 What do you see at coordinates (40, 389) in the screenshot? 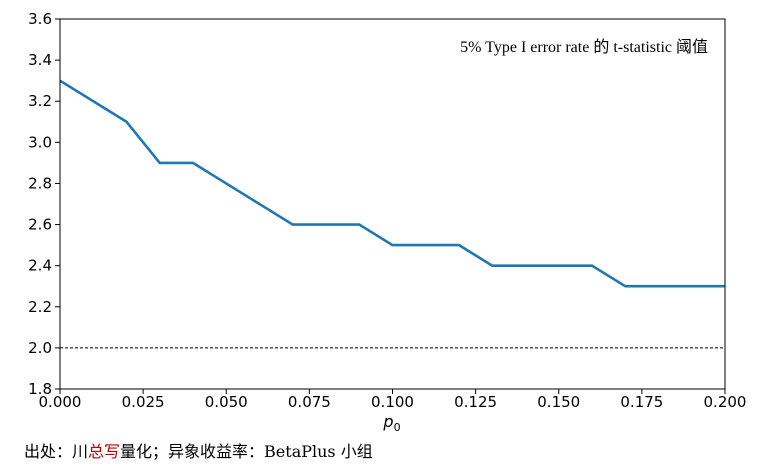
I see `y-tick-label: 1.8` at bounding box center [40, 389].